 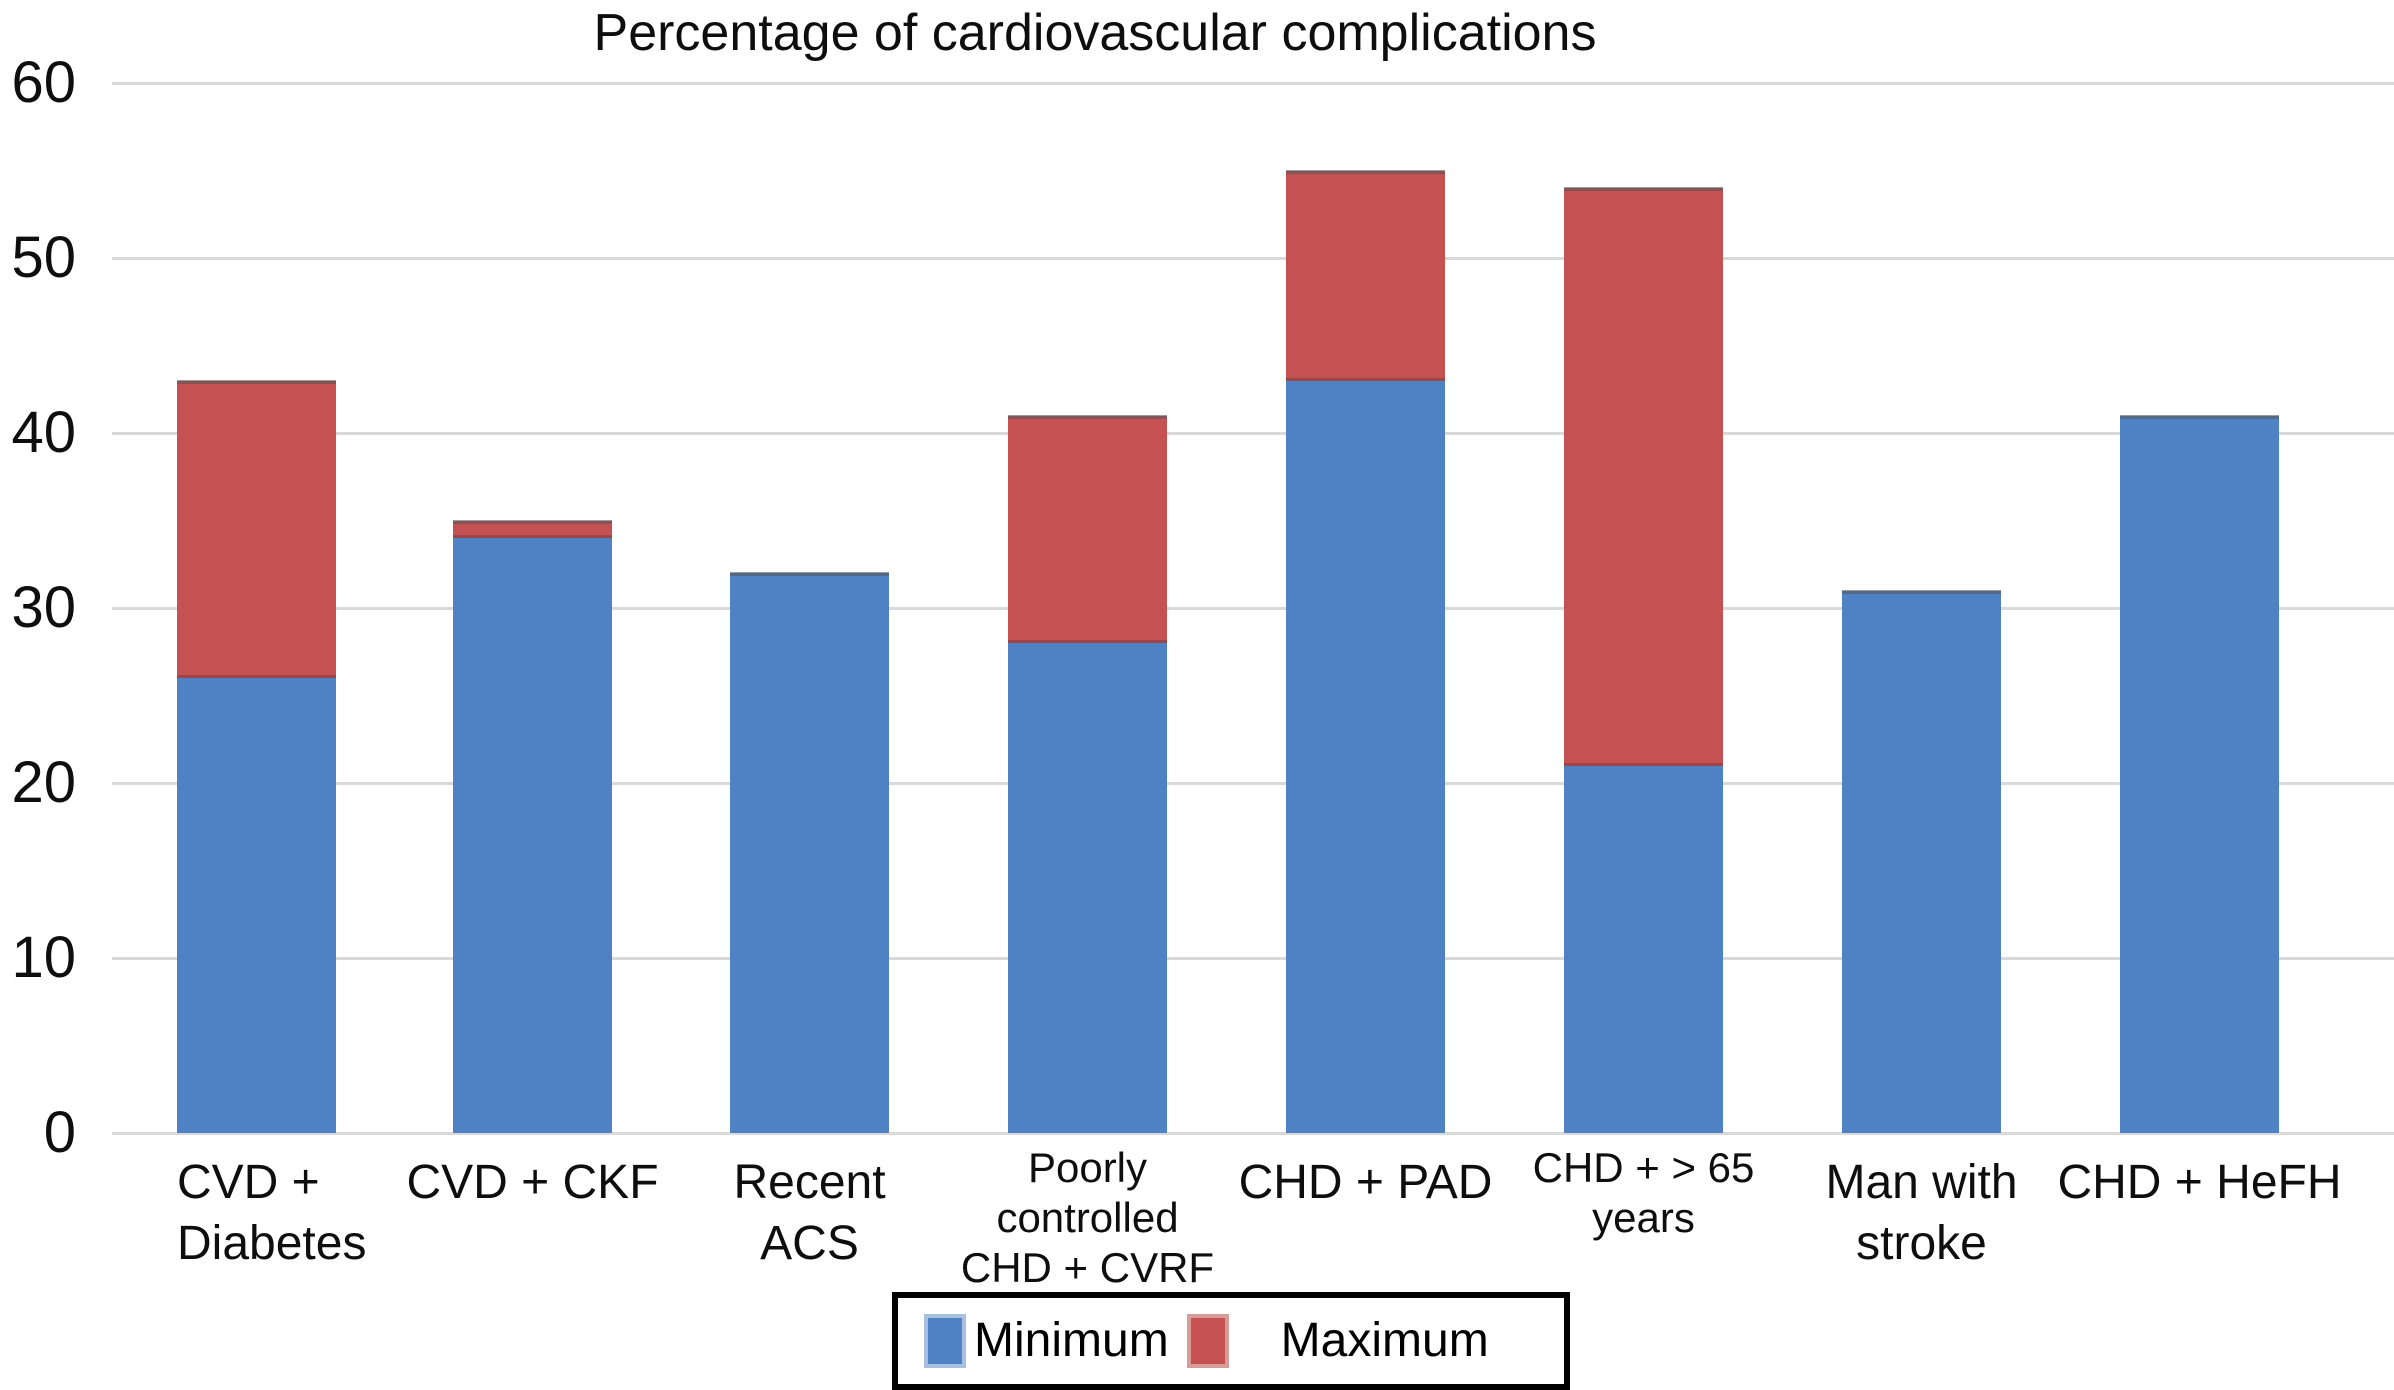 What do you see at coordinates (43, 432) in the screenshot?
I see `y-tick-label-40: 40` at bounding box center [43, 432].